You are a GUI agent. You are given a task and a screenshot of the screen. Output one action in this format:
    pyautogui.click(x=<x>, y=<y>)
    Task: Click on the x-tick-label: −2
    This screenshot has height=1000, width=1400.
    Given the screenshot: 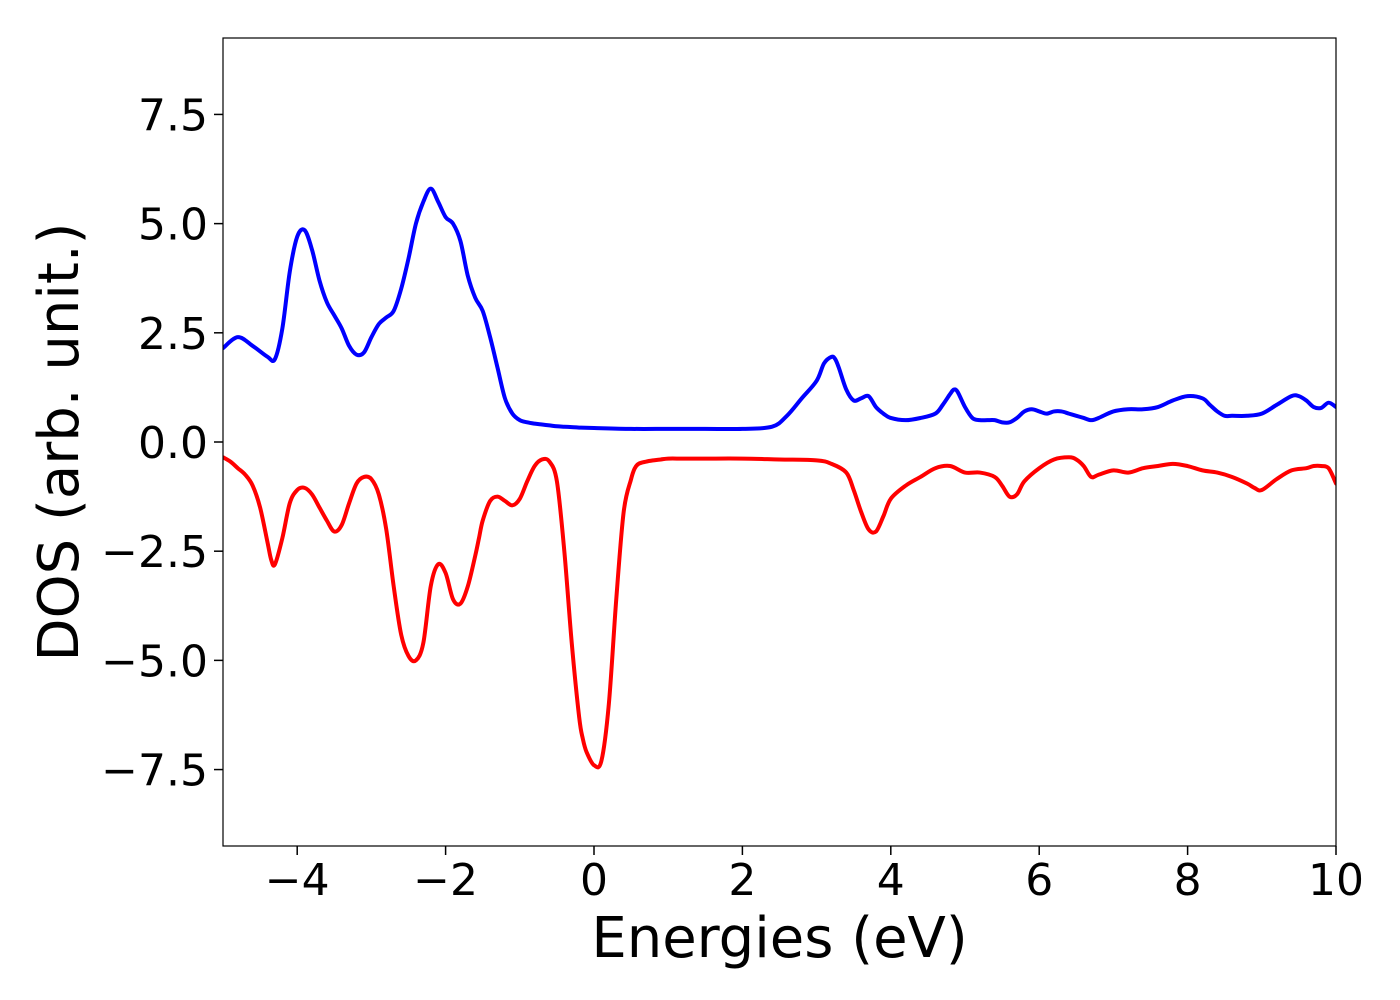 What is the action you would take?
    pyautogui.click(x=445, y=880)
    